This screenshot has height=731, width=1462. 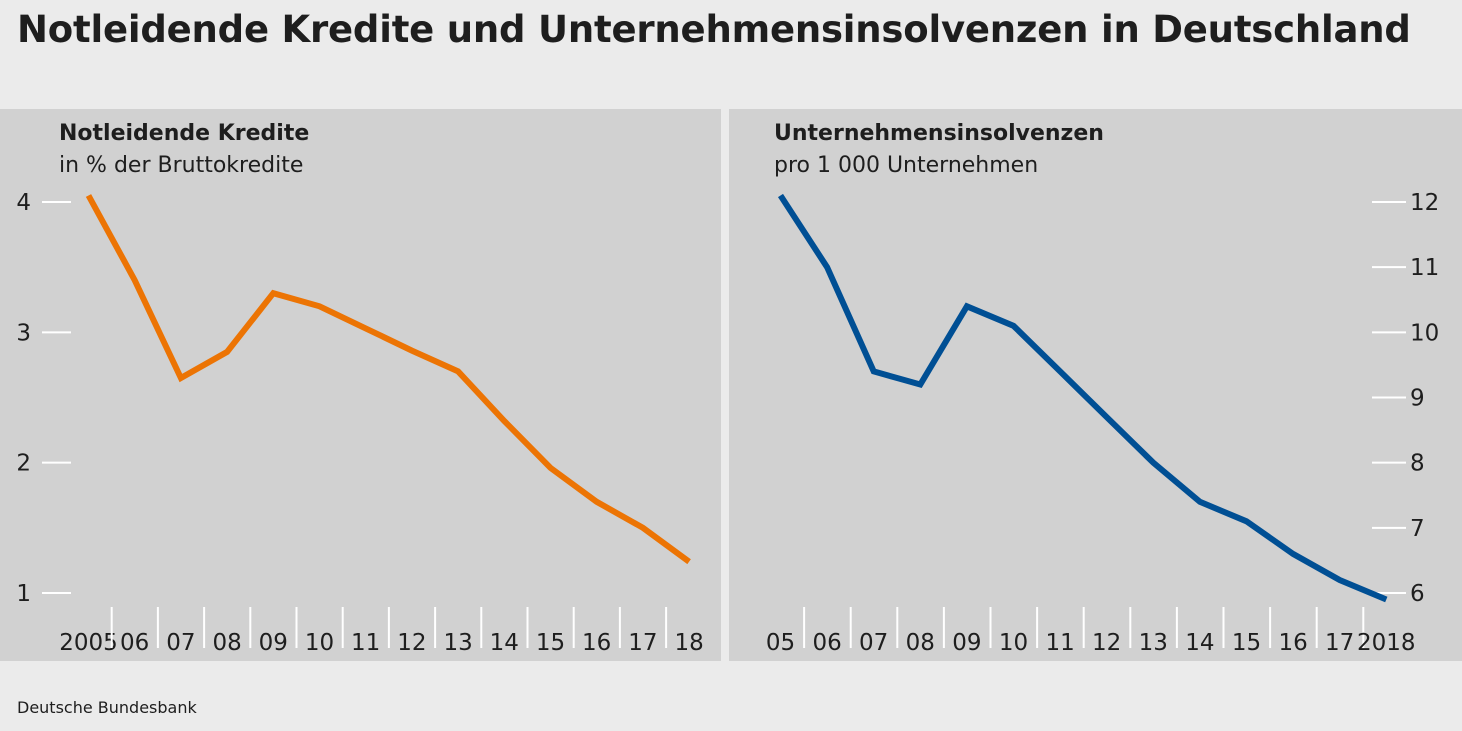 I want to click on left-x-tick-label: 08, so click(x=226, y=643).